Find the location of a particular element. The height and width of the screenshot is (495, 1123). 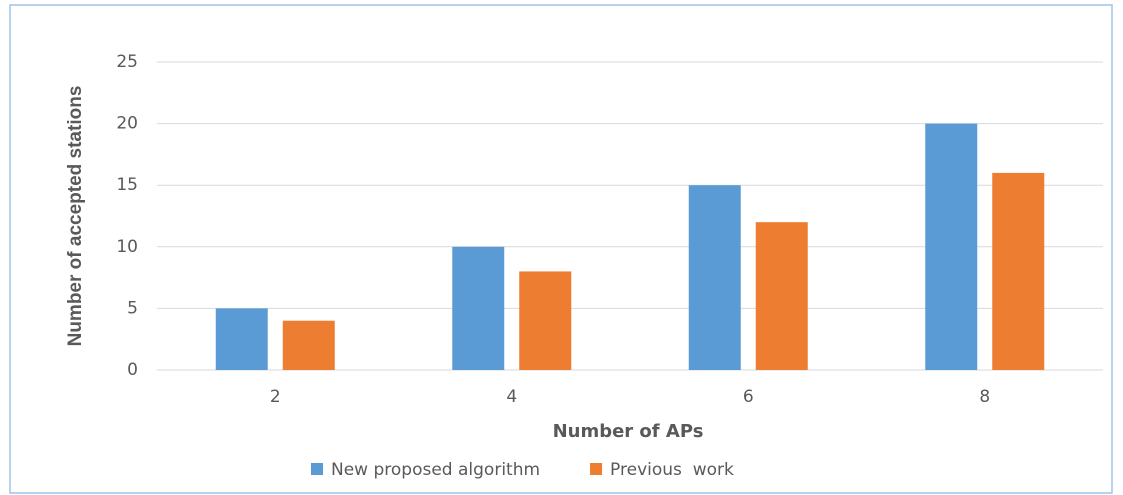

y-tick-label: 5 is located at coordinates (132, 308).